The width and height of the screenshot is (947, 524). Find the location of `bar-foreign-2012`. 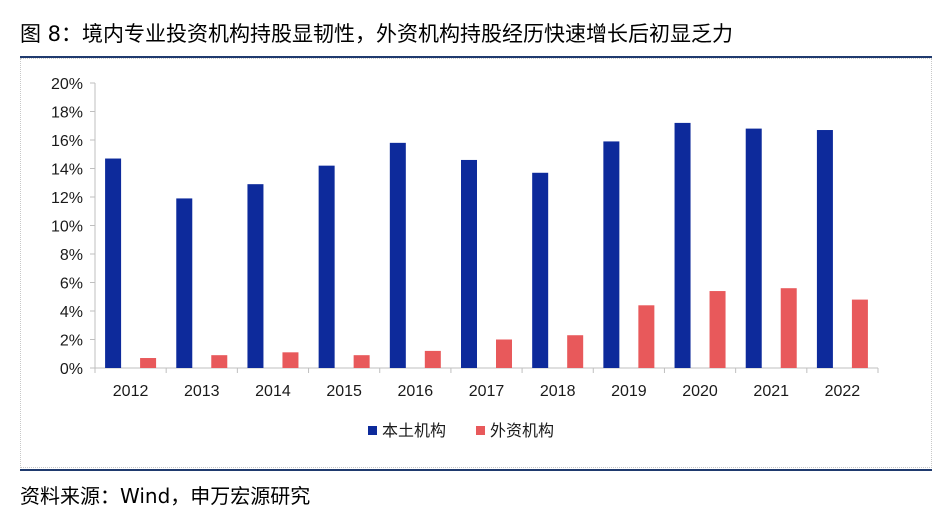

bar-foreign-2012 is located at coordinates (148, 363).